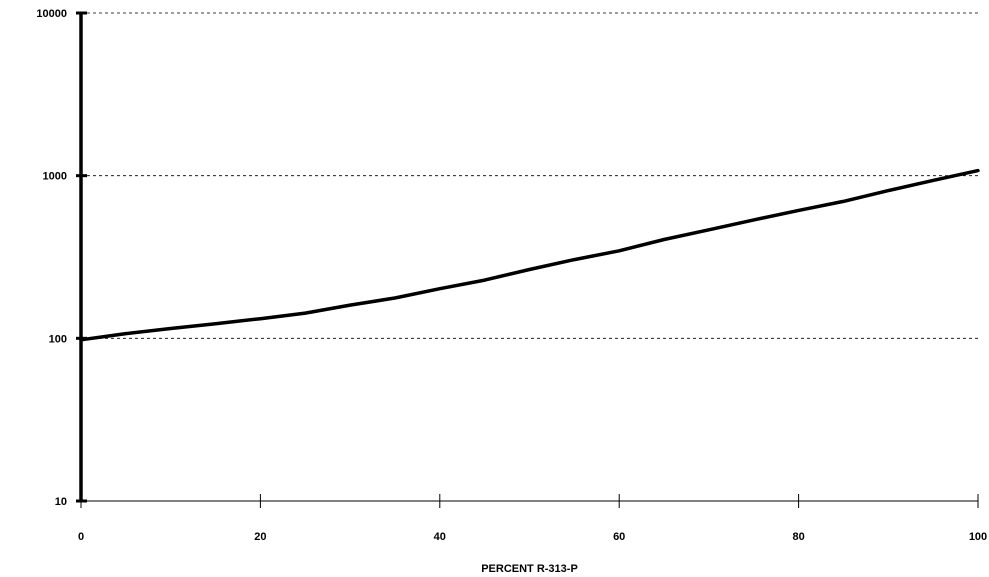 The image size is (989, 577). I want to click on y-tick-label-1000: 1000, so click(55, 177).